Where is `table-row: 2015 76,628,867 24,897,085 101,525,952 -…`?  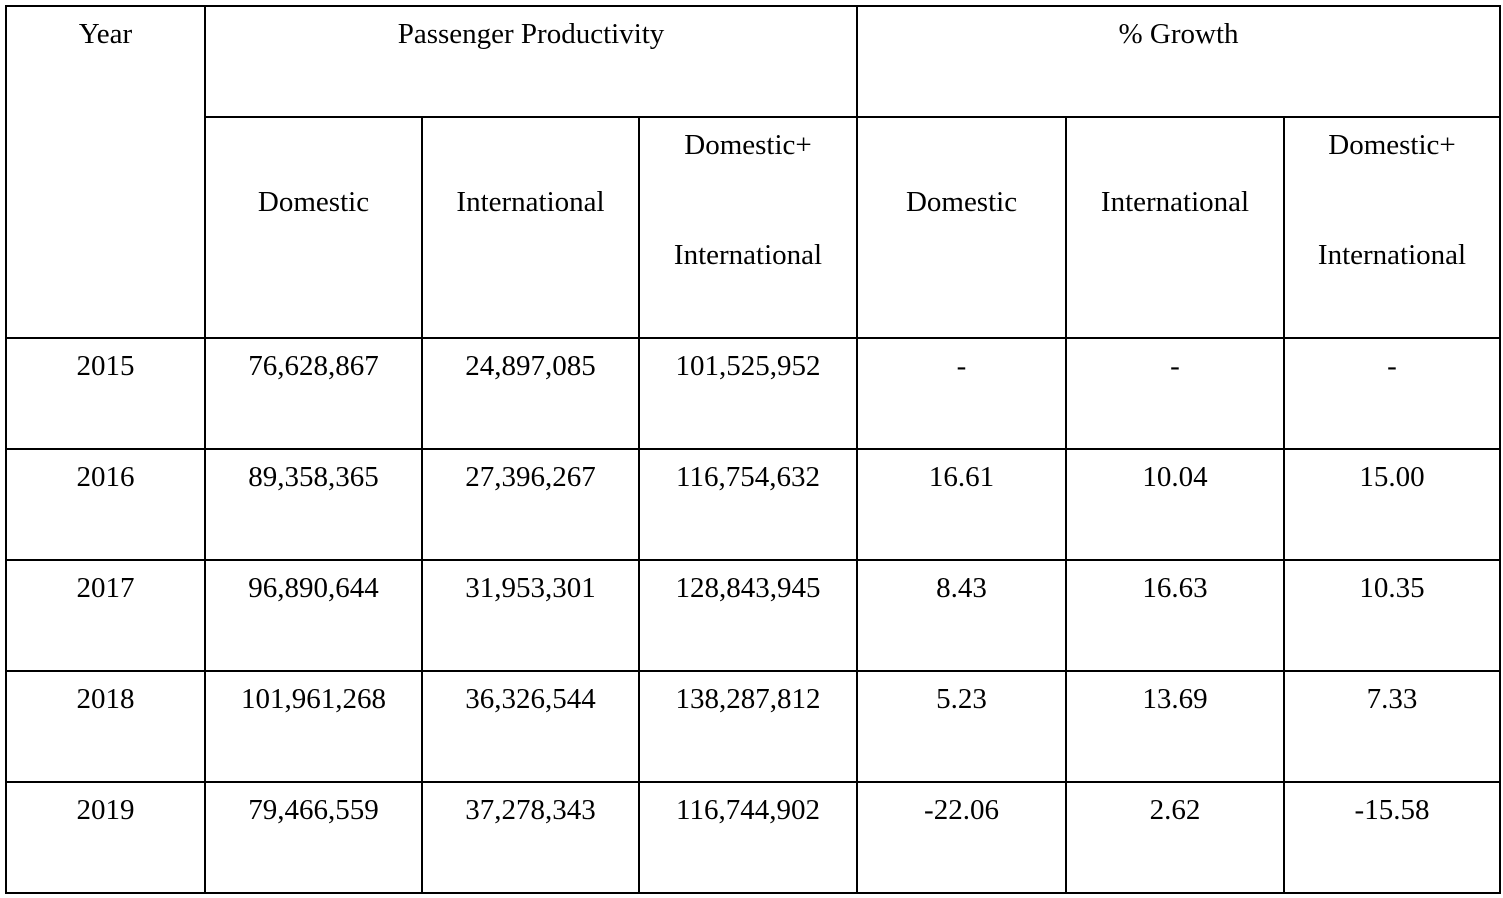 table-row: 2015 76,628,867 24,897,085 101,525,952 -… is located at coordinates (753, 393).